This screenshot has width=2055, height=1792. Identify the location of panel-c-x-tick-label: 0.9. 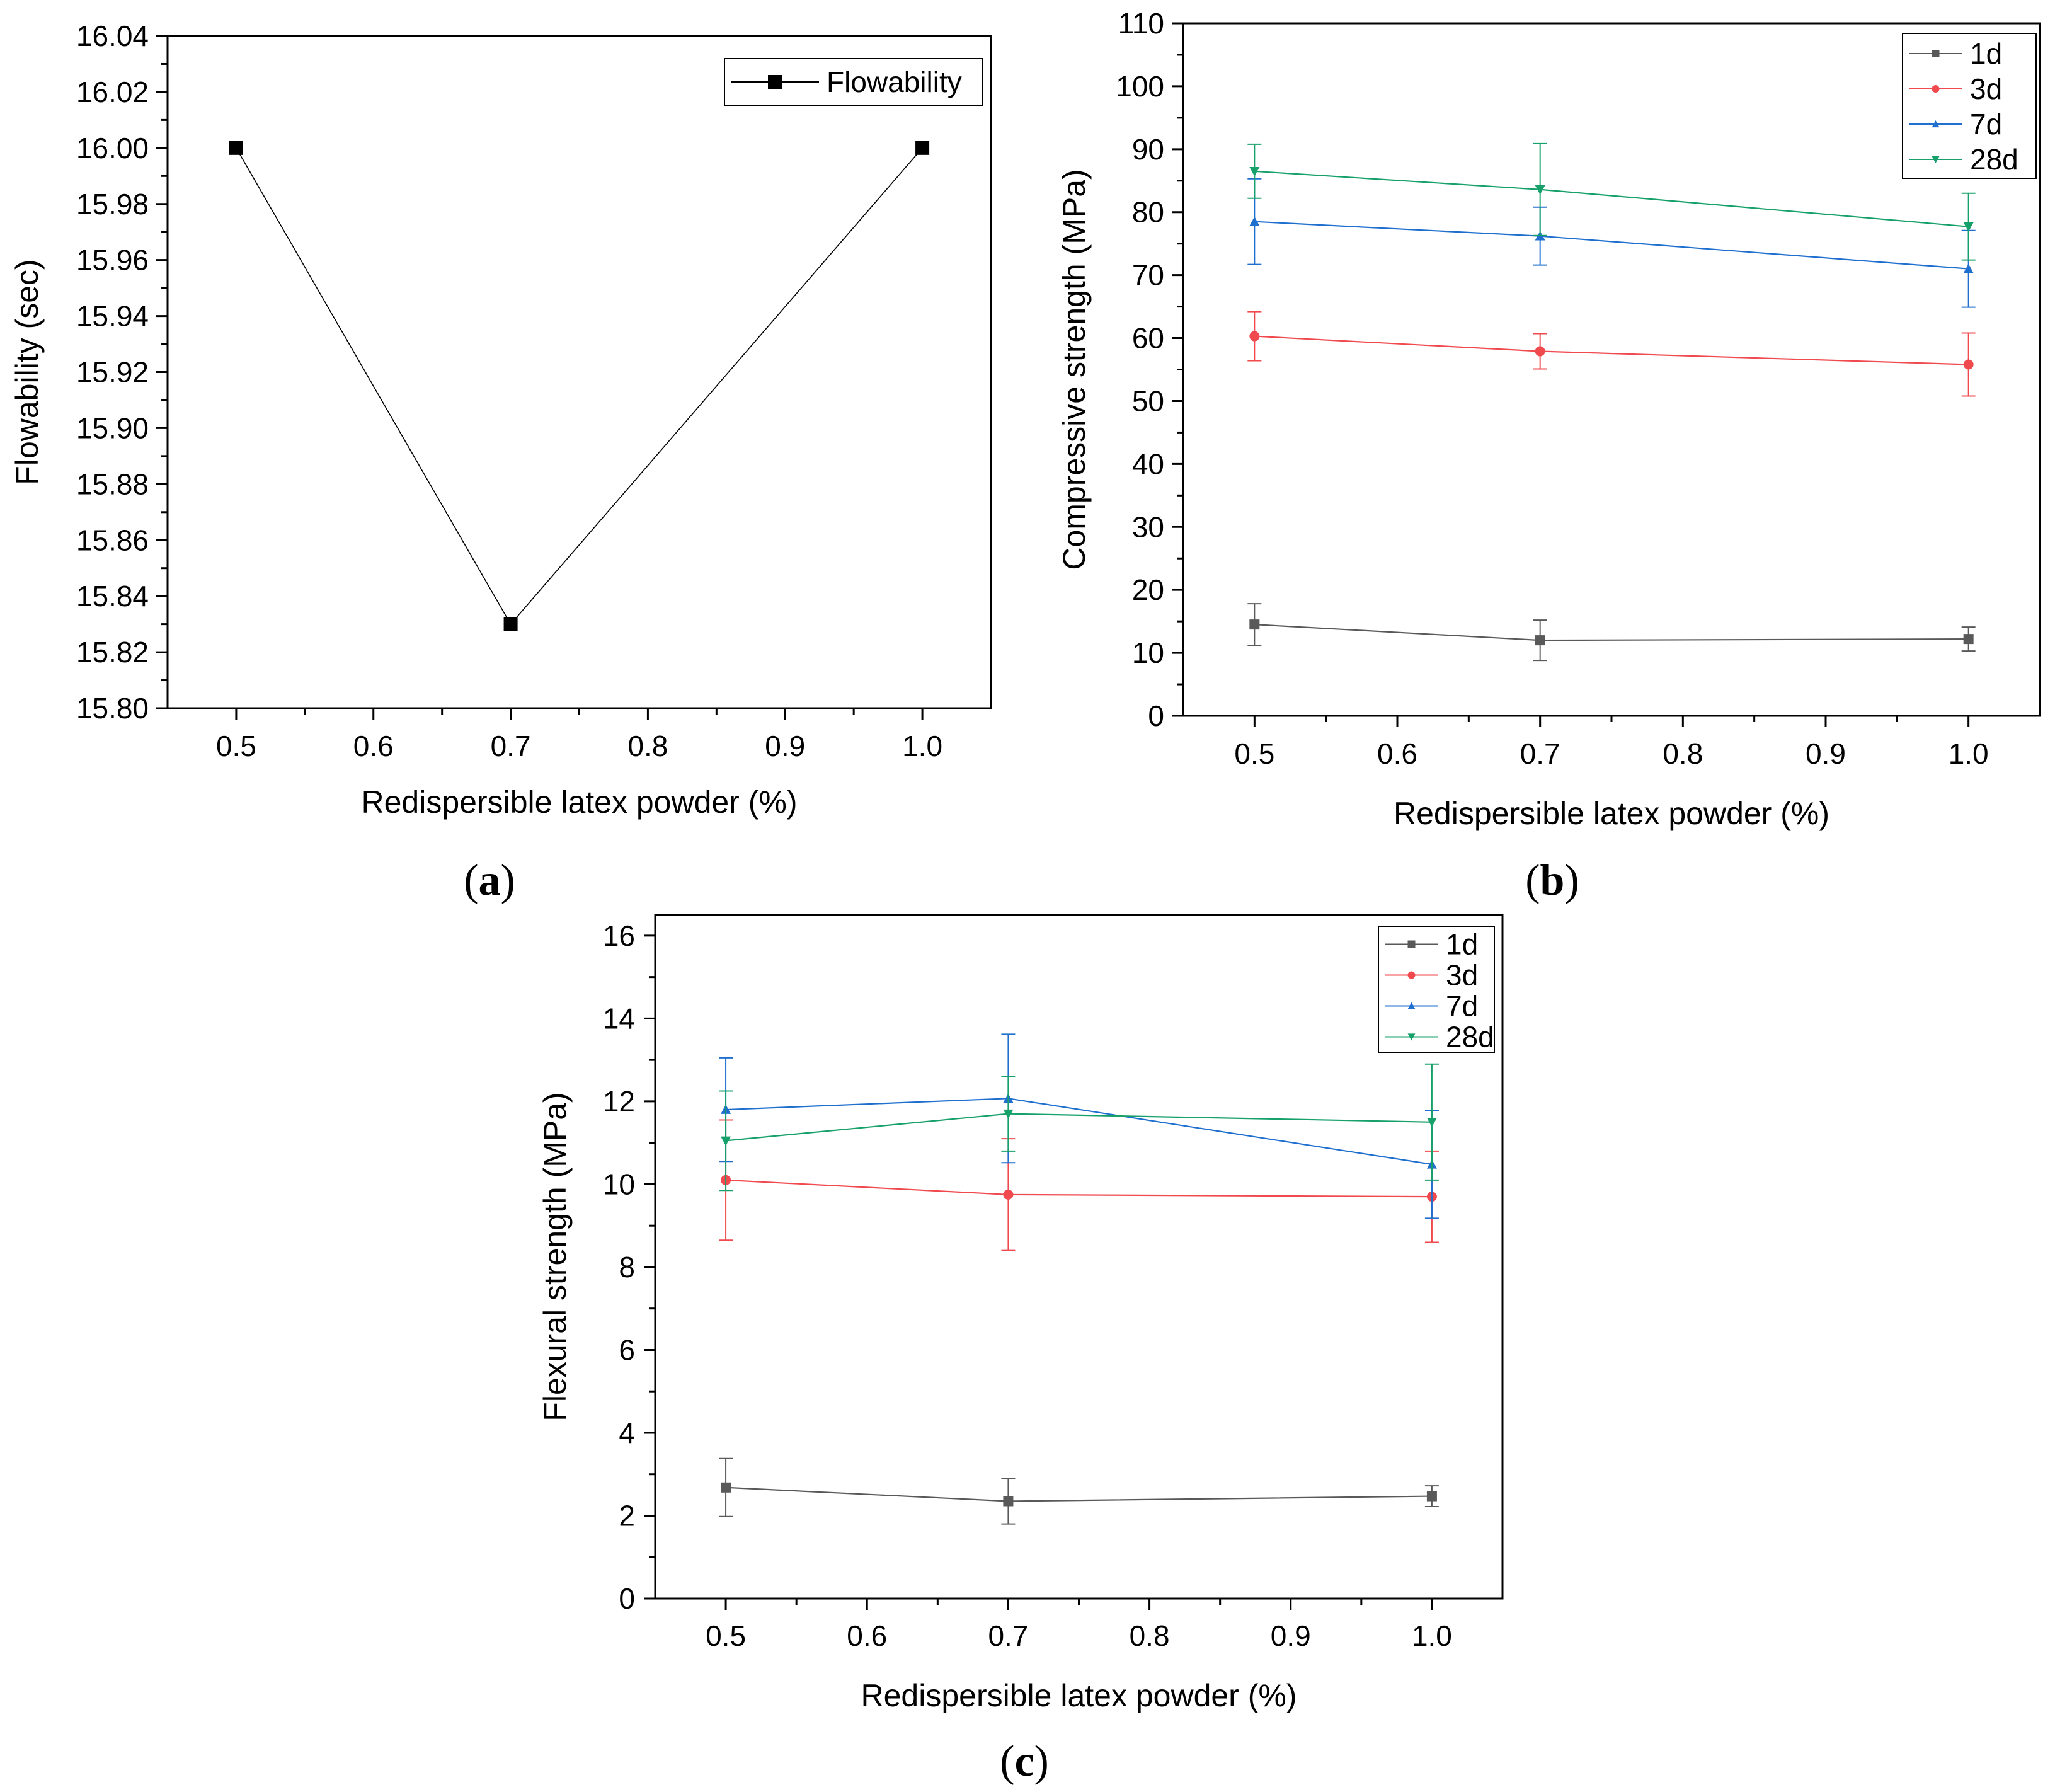
(1291, 1635).